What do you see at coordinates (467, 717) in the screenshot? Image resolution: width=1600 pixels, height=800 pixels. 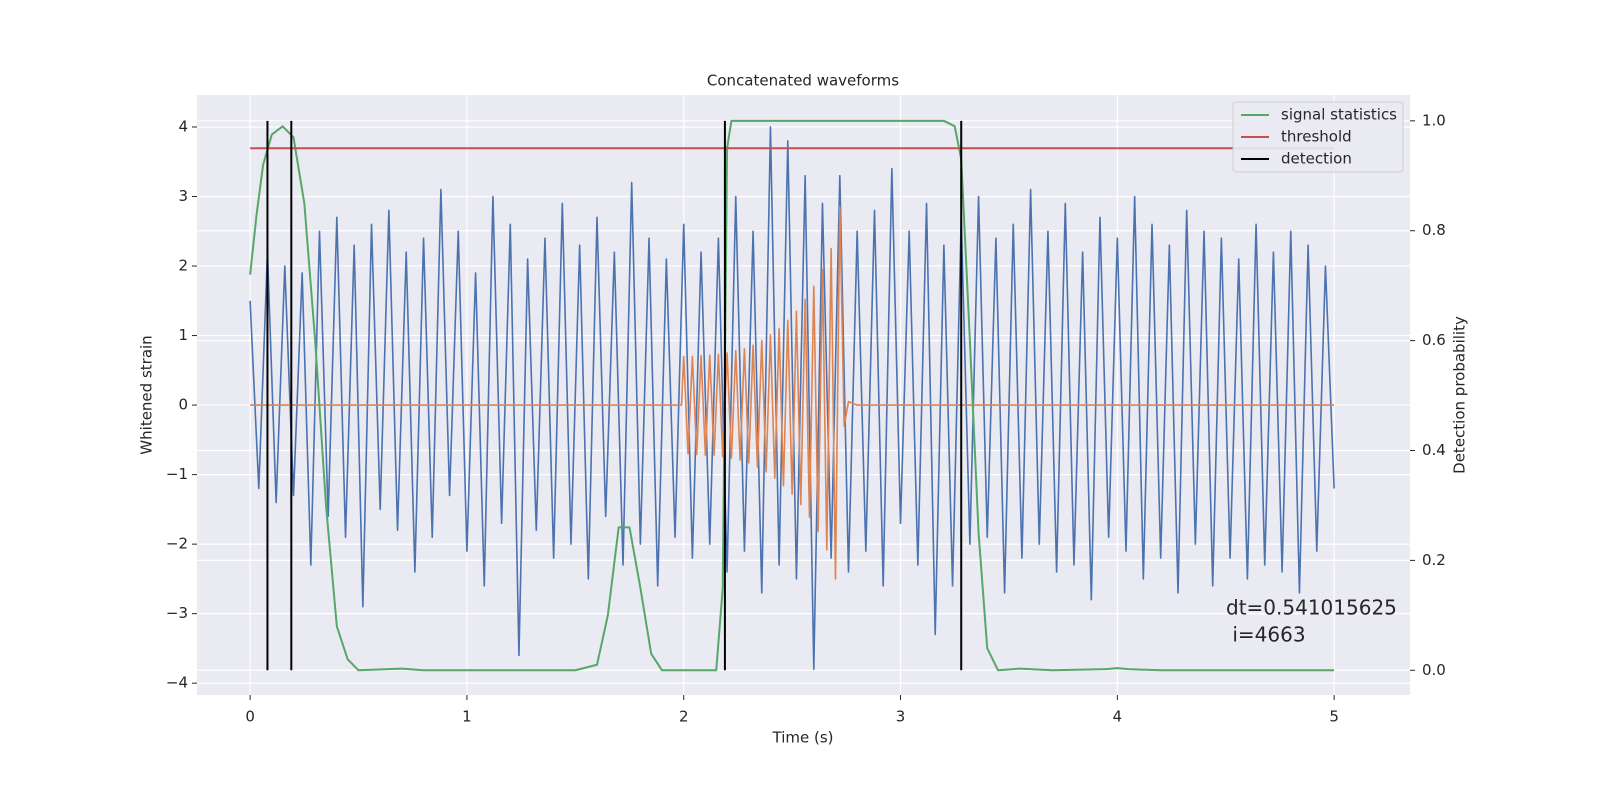 I see `x-tick-label: 1` at bounding box center [467, 717].